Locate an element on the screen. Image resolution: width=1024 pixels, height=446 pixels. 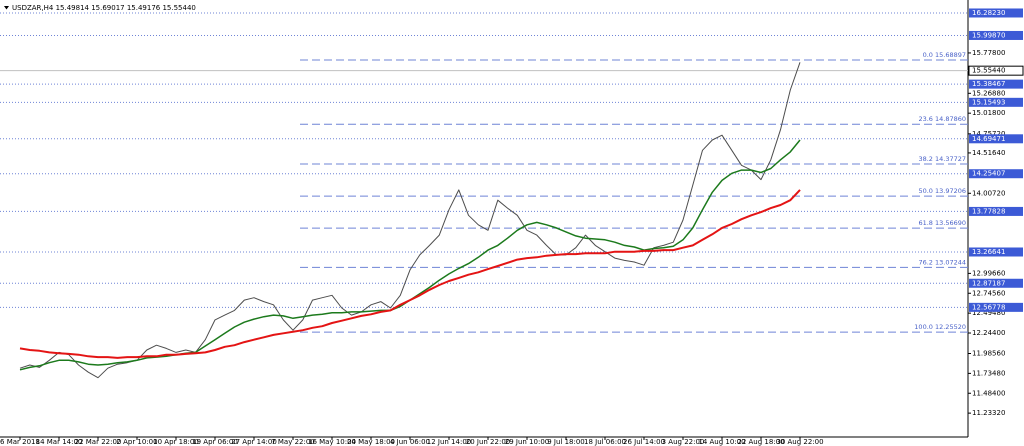
level-label: 12.87187 is located at coordinates (988, 283).